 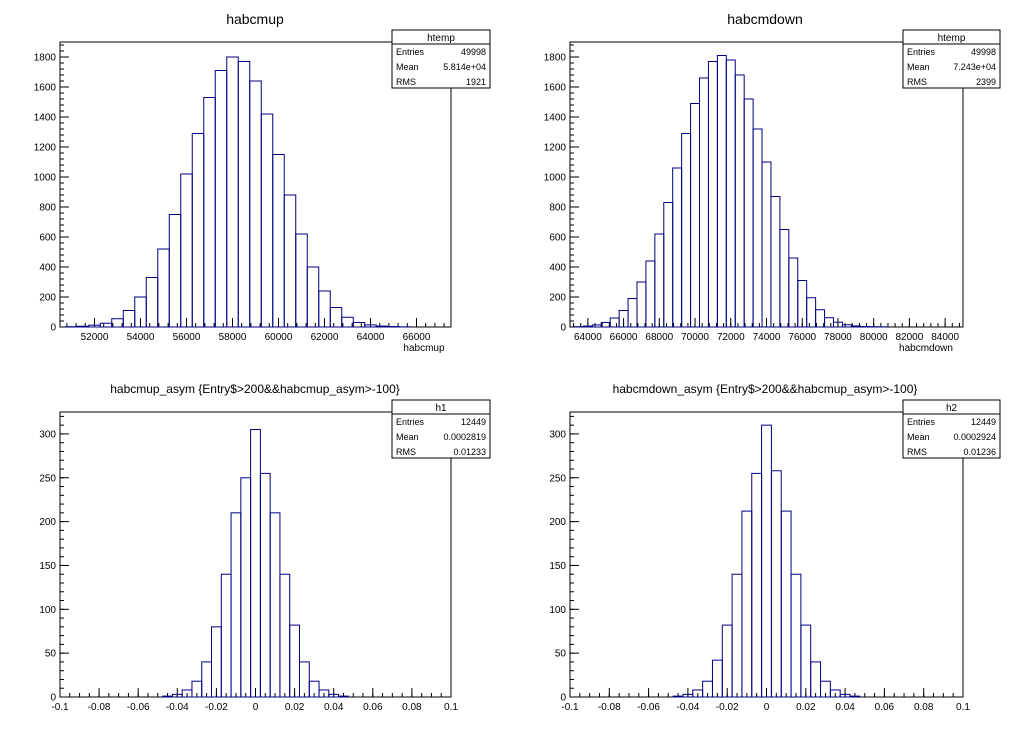 What do you see at coordinates (441, 429) in the screenshot?
I see `stats-box: h1 Entries 12449 Mean 0.0002819 RMS 0.01233` at bounding box center [441, 429].